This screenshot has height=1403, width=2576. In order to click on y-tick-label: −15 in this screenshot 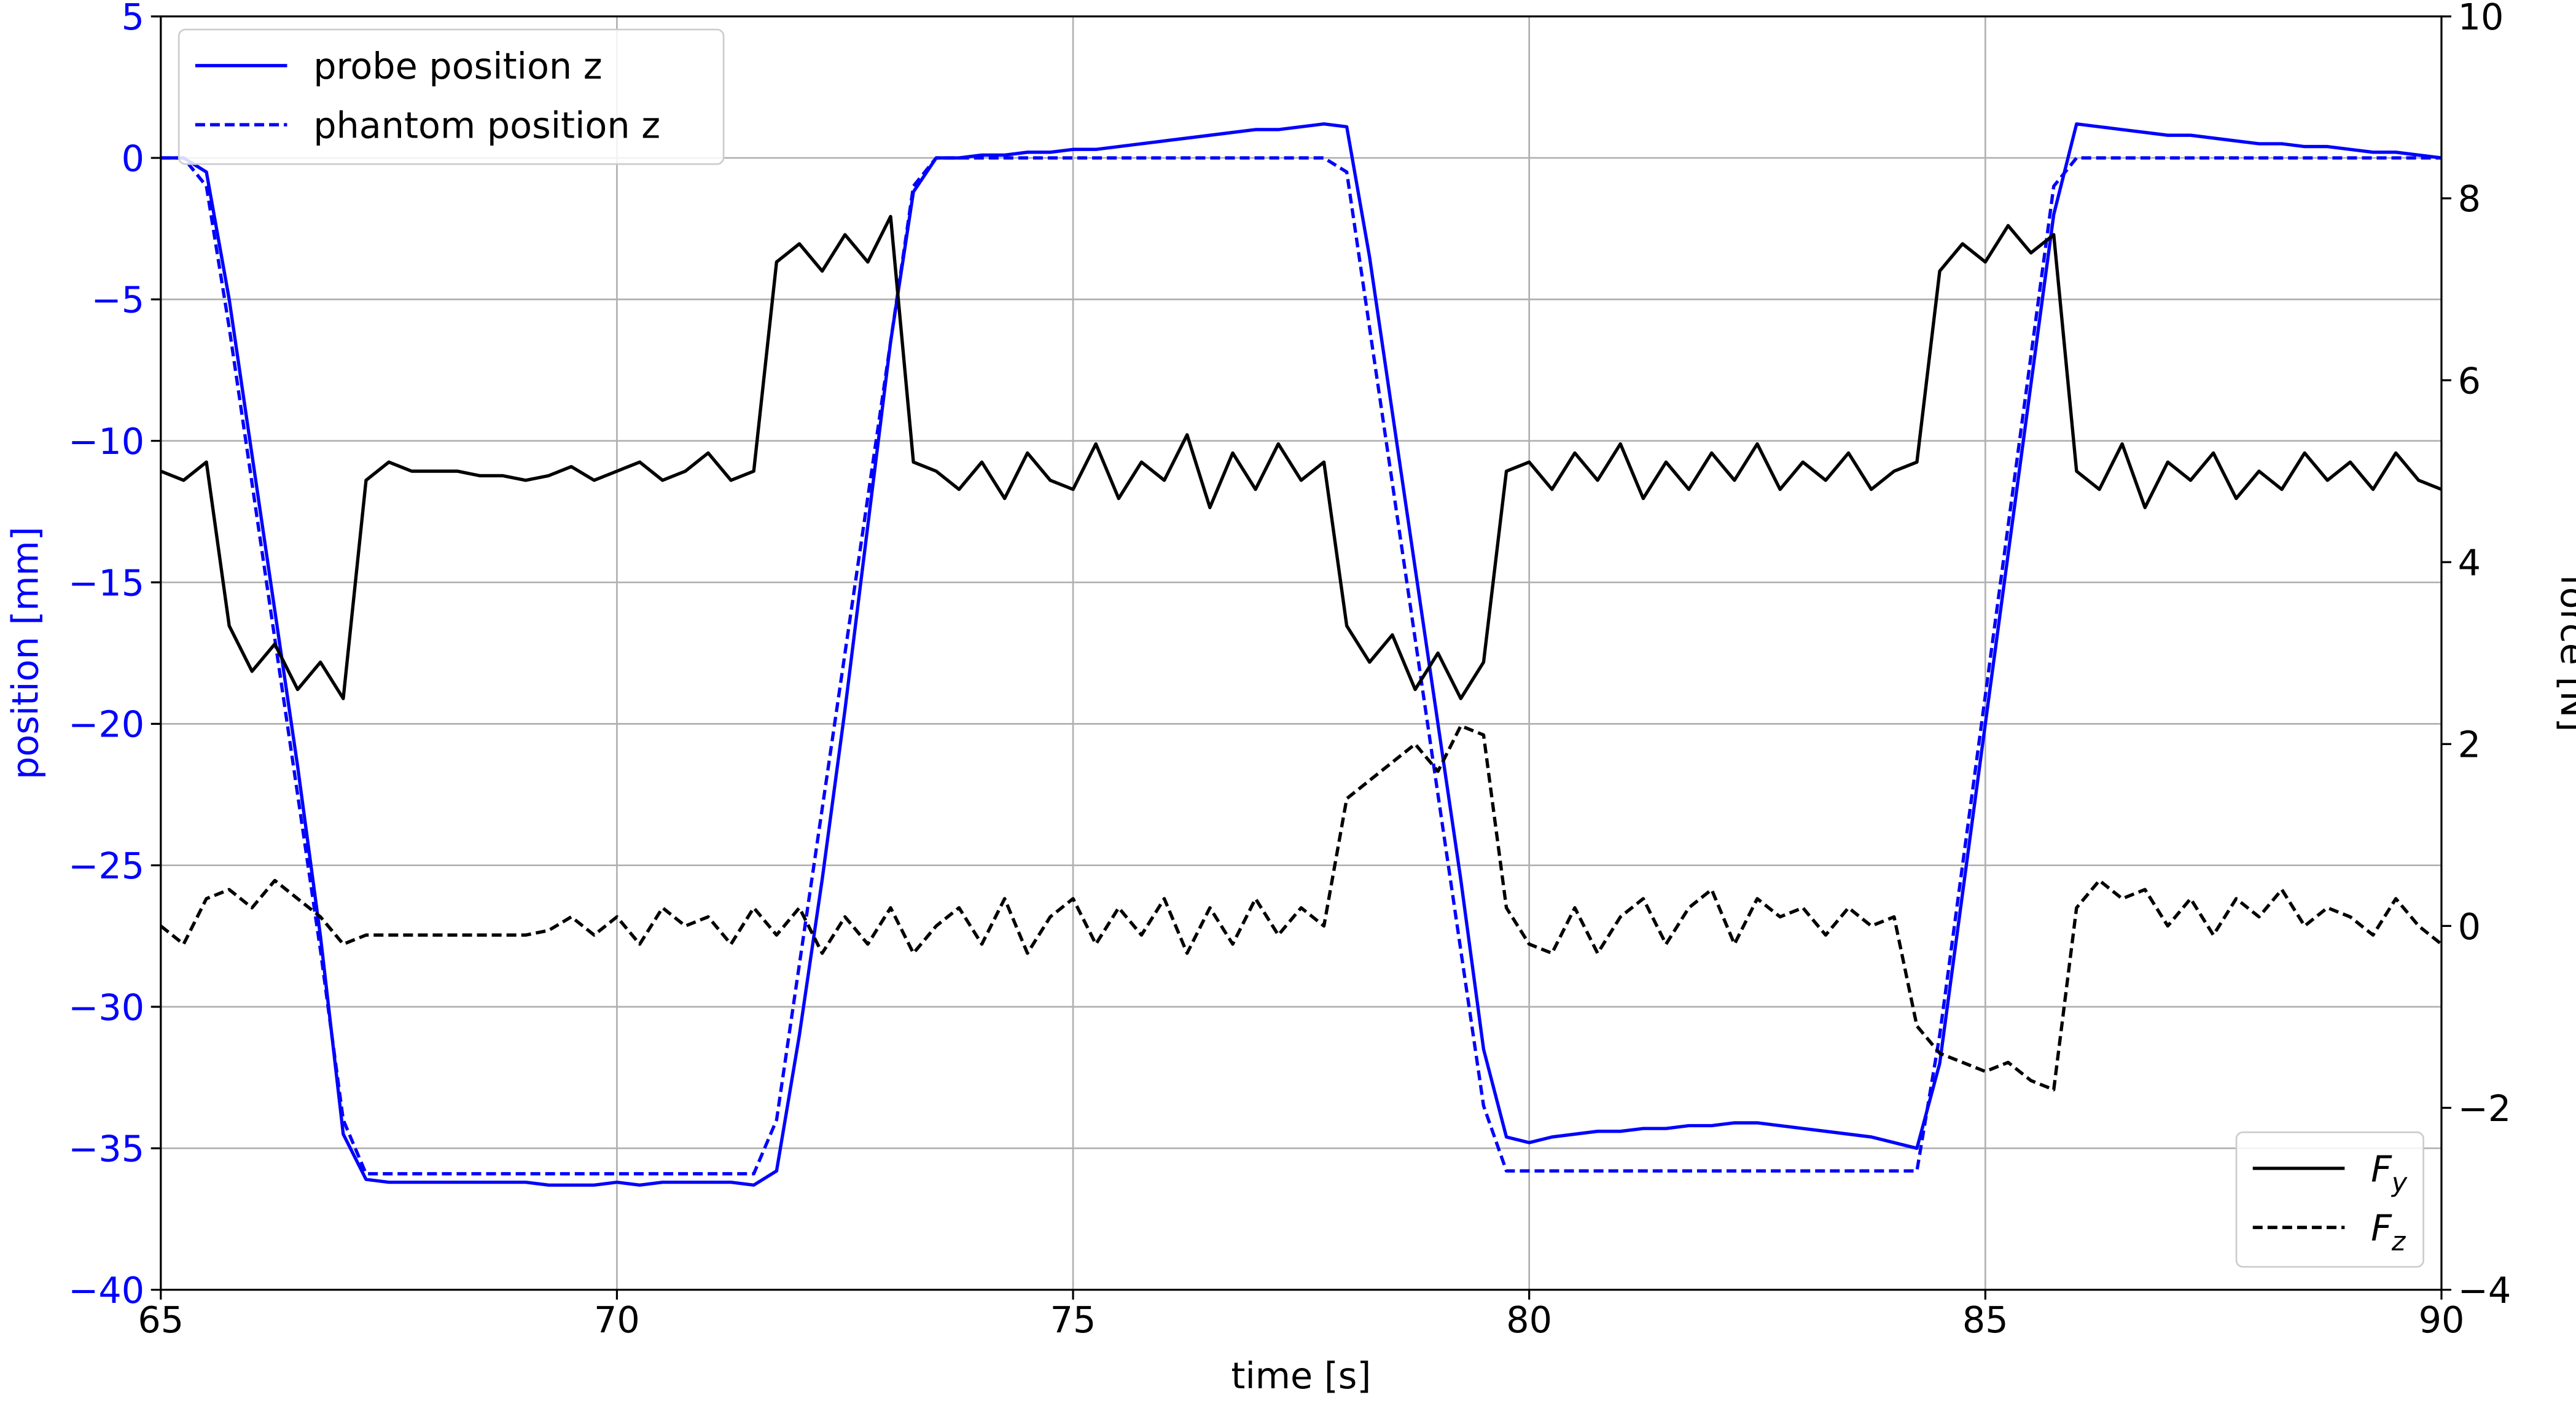, I will do `click(106, 582)`.